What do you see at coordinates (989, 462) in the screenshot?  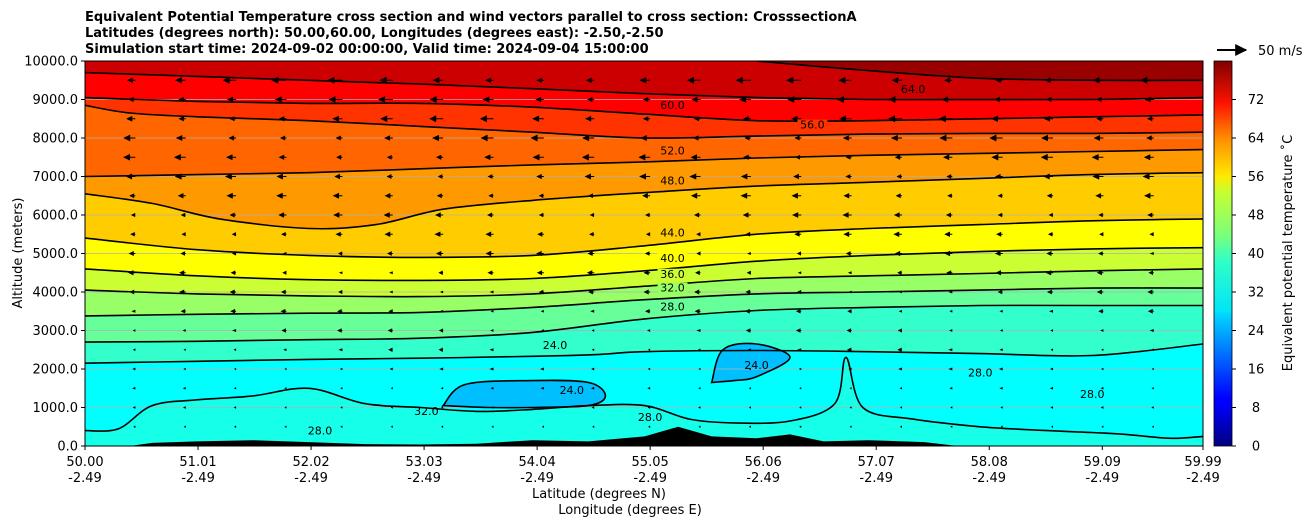 I see `x-tick-label-lat: 58.08` at bounding box center [989, 462].